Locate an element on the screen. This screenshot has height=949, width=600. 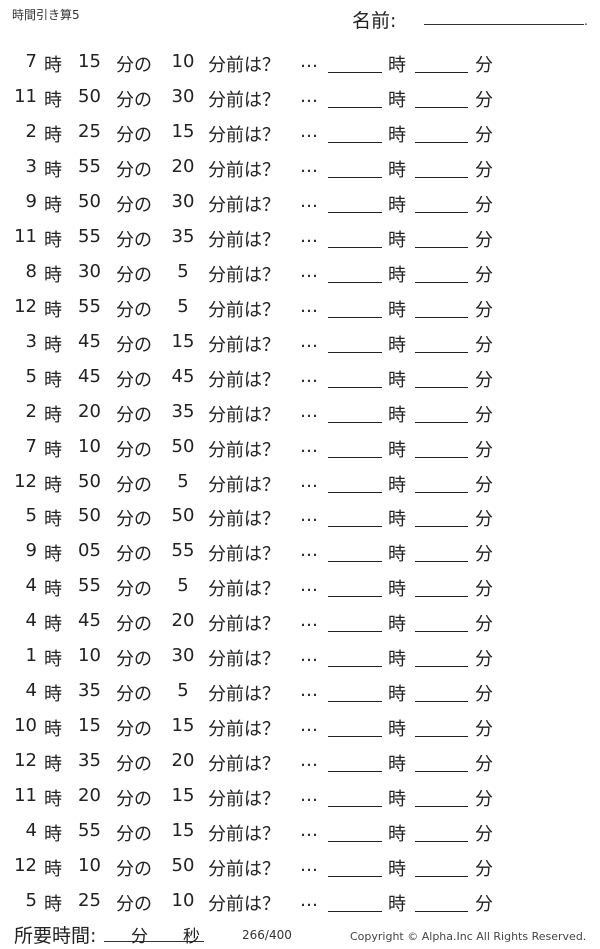
hour-value: 12 is located at coordinates (25, 761).